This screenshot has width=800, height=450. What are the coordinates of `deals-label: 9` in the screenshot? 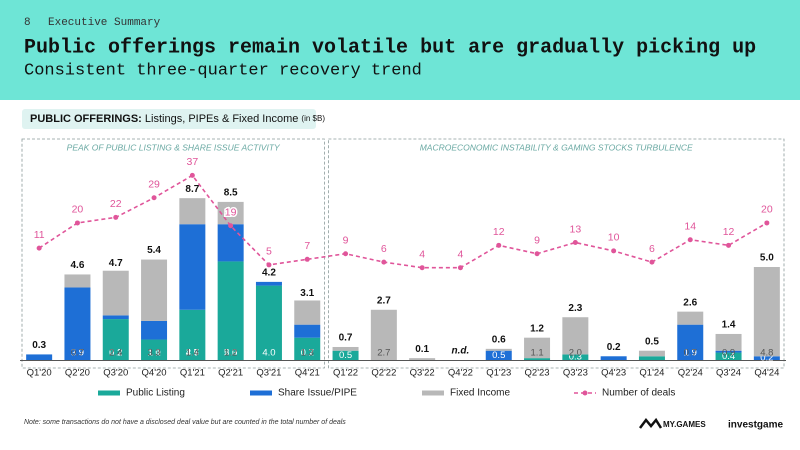 It's located at (346, 240).